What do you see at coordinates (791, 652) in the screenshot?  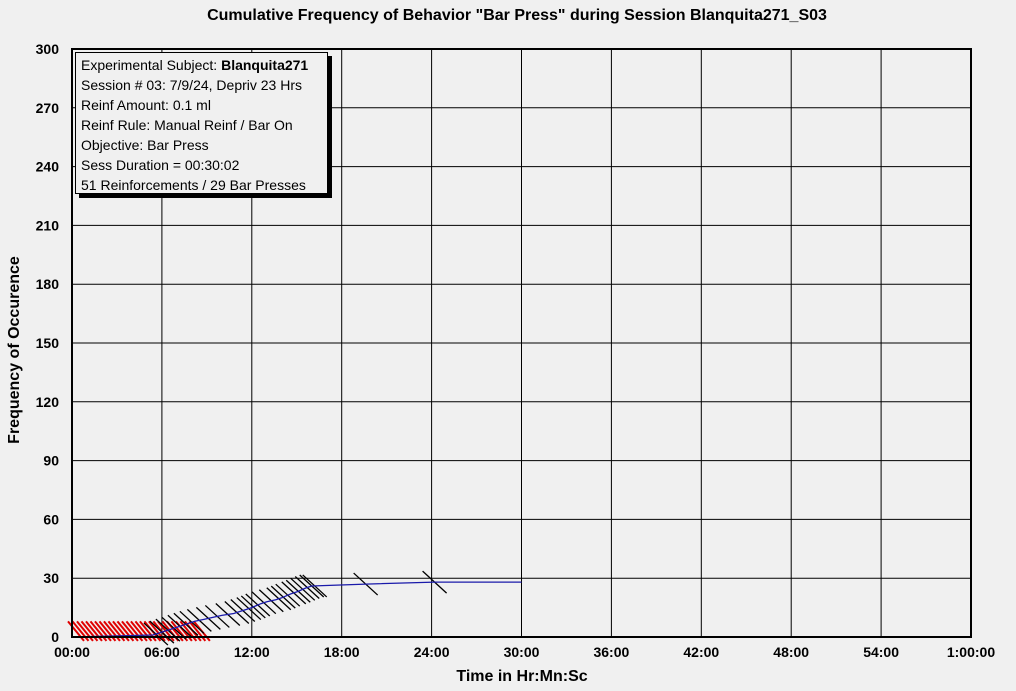 I see `x-tick-label: 48:00` at bounding box center [791, 652].